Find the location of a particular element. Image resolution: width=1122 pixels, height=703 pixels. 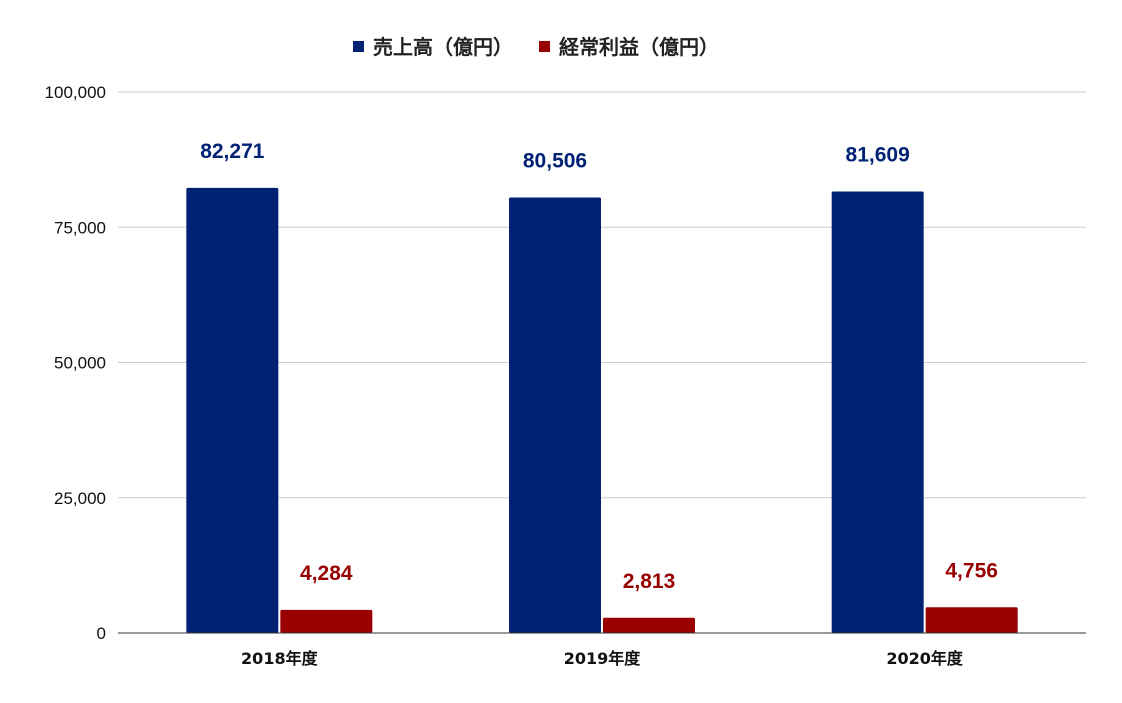

x-axis: 2018年度 2019年度 2020年度 is located at coordinates (602, 650).